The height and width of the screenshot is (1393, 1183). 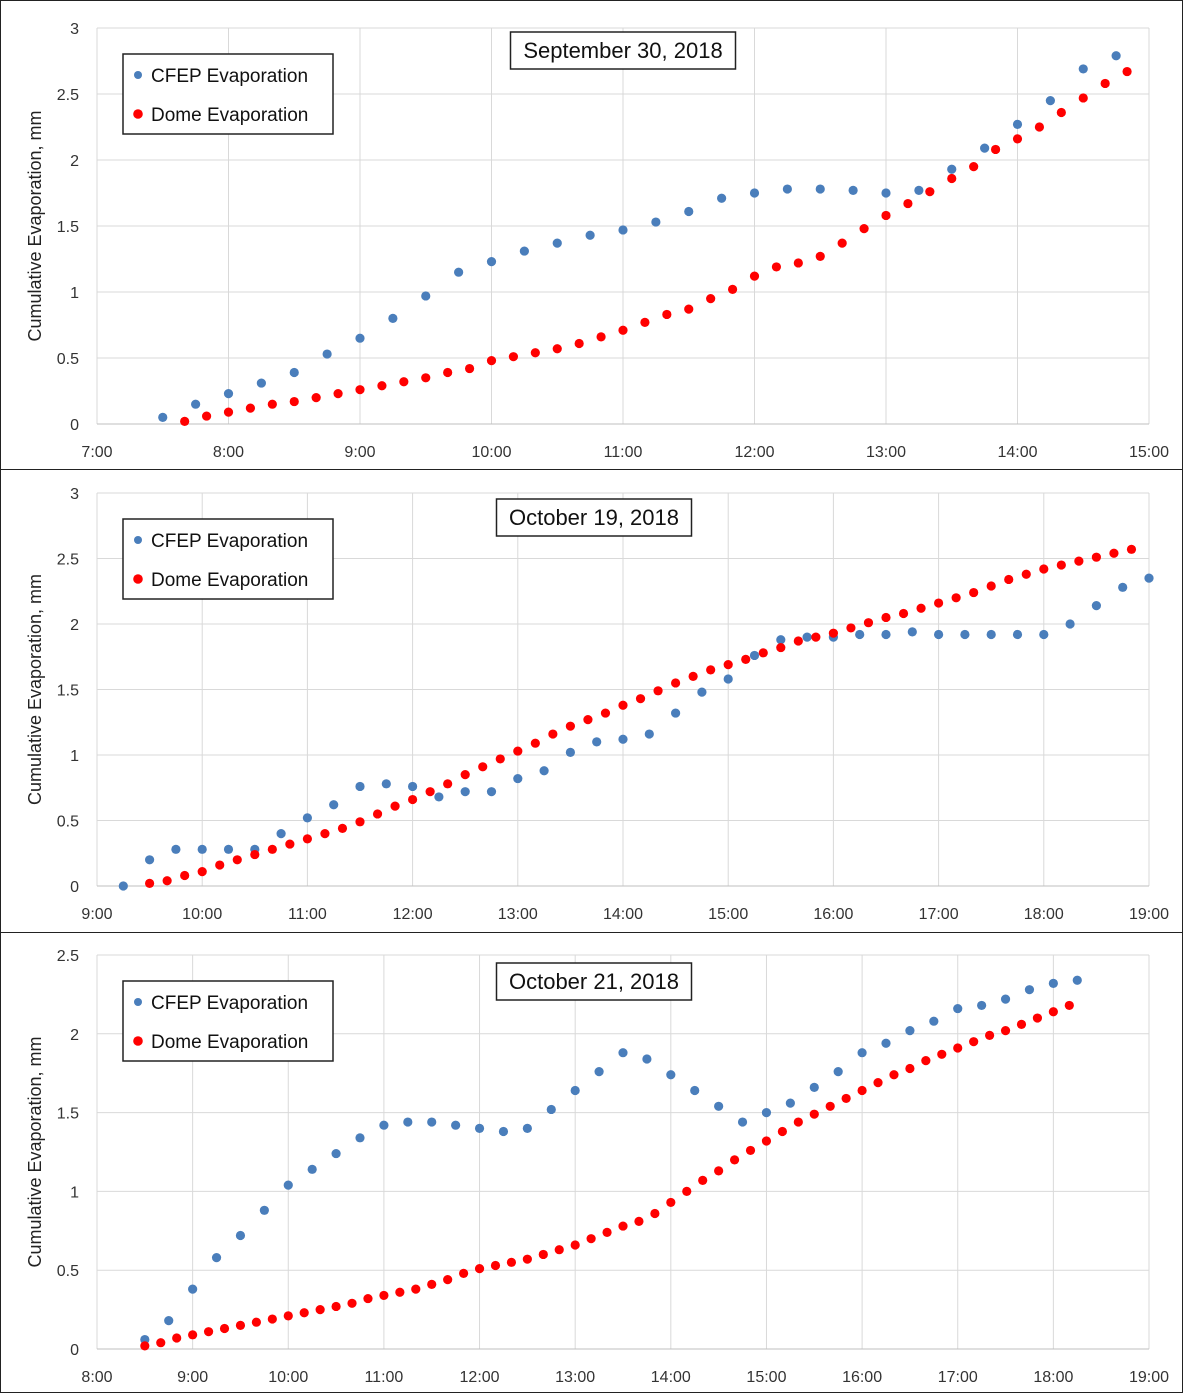 I want to click on y-tick-label: 0, so click(x=74, y=1350).